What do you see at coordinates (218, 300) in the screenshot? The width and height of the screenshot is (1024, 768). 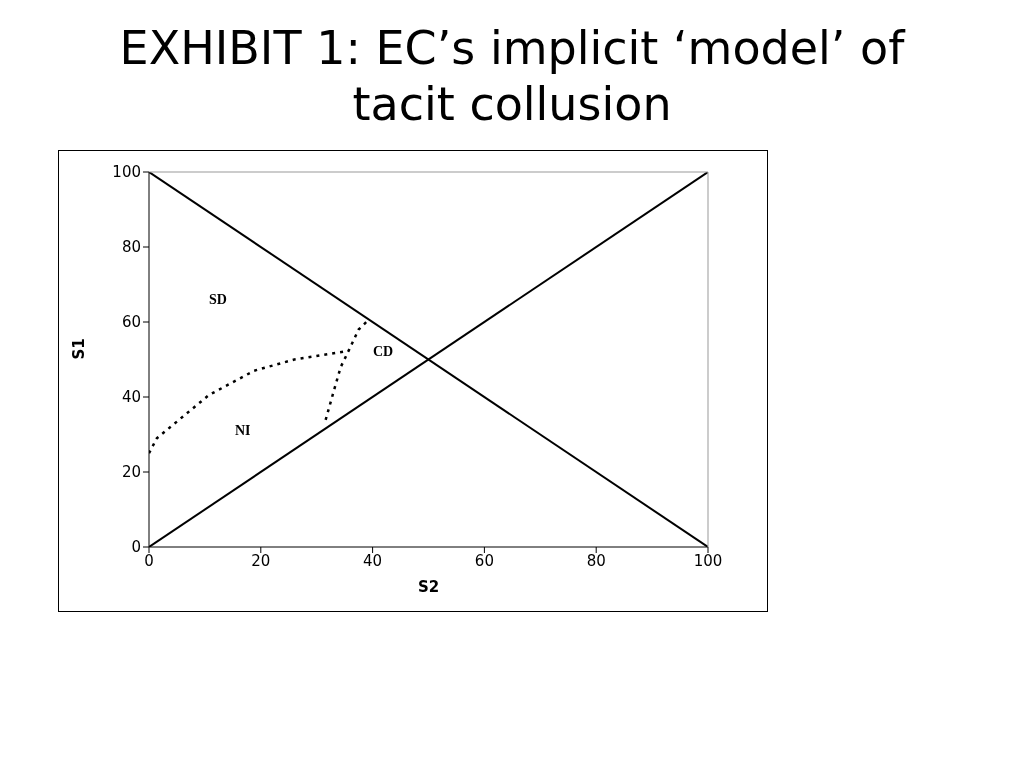 I see `annotation: SD` at bounding box center [218, 300].